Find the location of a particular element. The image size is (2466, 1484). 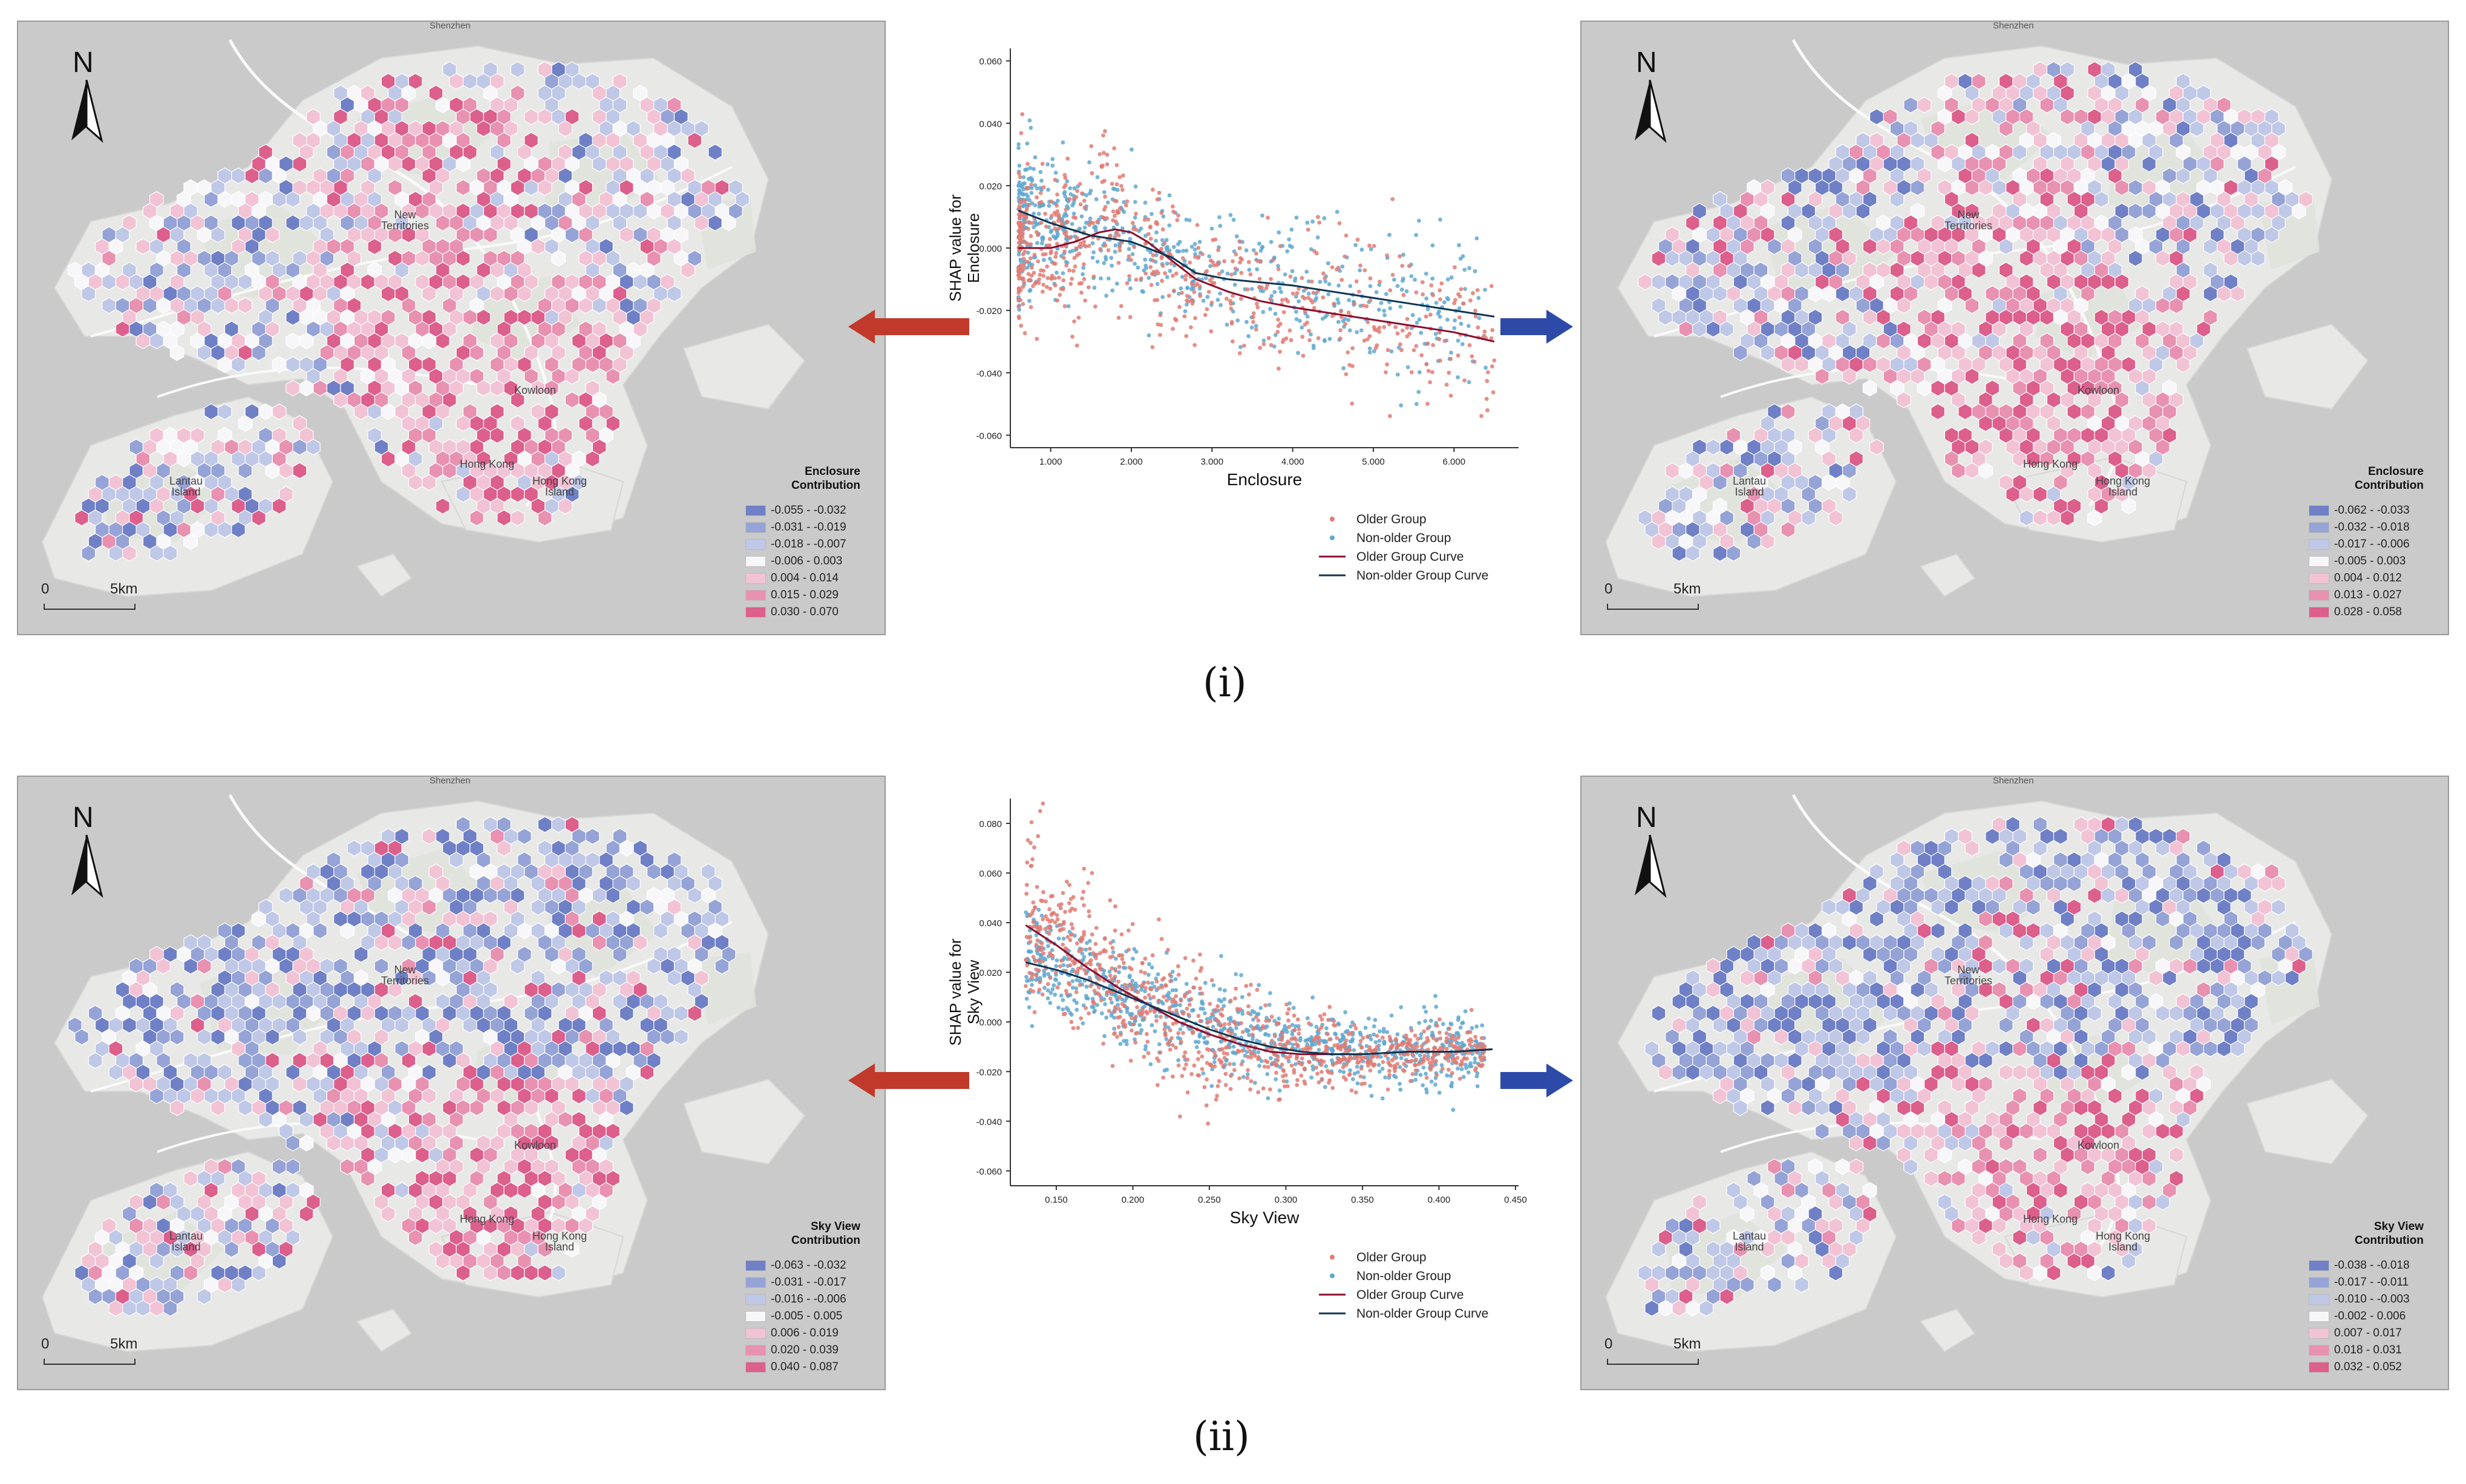

legend-range: -0.018 - -0.007 is located at coordinates (808, 544).